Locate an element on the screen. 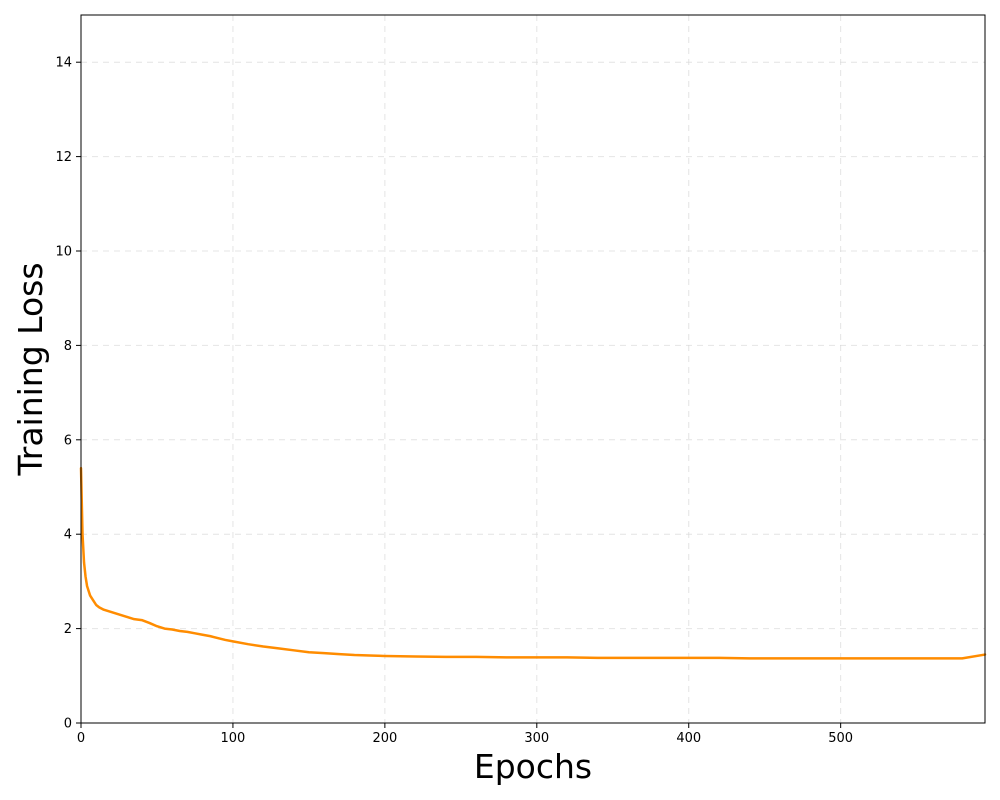  x-tick-label: 400 is located at coordinates (688, 738).